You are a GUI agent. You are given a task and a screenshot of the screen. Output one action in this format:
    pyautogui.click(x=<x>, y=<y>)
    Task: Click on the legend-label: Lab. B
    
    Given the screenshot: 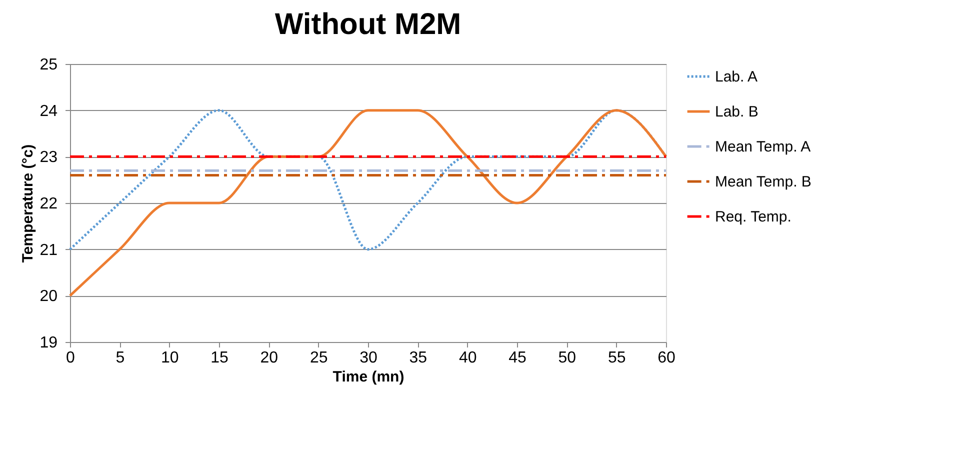 What is the action you would take?
    pyautogui.click(x=736, y=112)
    